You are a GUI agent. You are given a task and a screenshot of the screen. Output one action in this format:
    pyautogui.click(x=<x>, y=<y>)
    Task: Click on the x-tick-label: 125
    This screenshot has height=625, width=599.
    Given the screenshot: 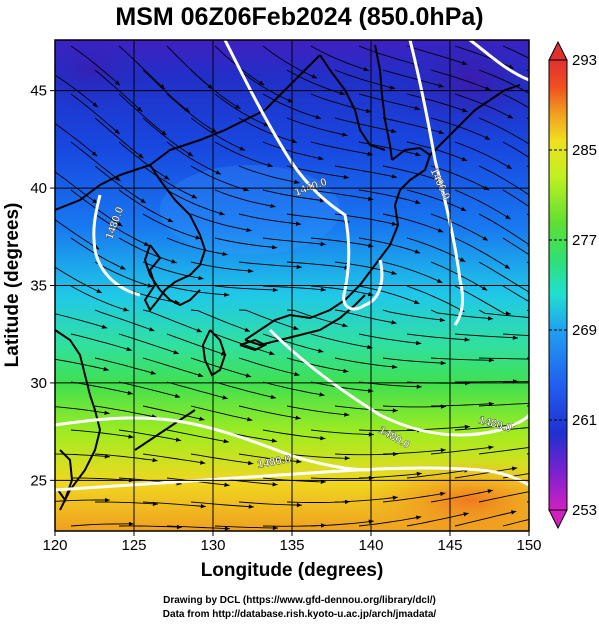 What is the action you would take?
    pyautogui.click(x=133, y=545)
    